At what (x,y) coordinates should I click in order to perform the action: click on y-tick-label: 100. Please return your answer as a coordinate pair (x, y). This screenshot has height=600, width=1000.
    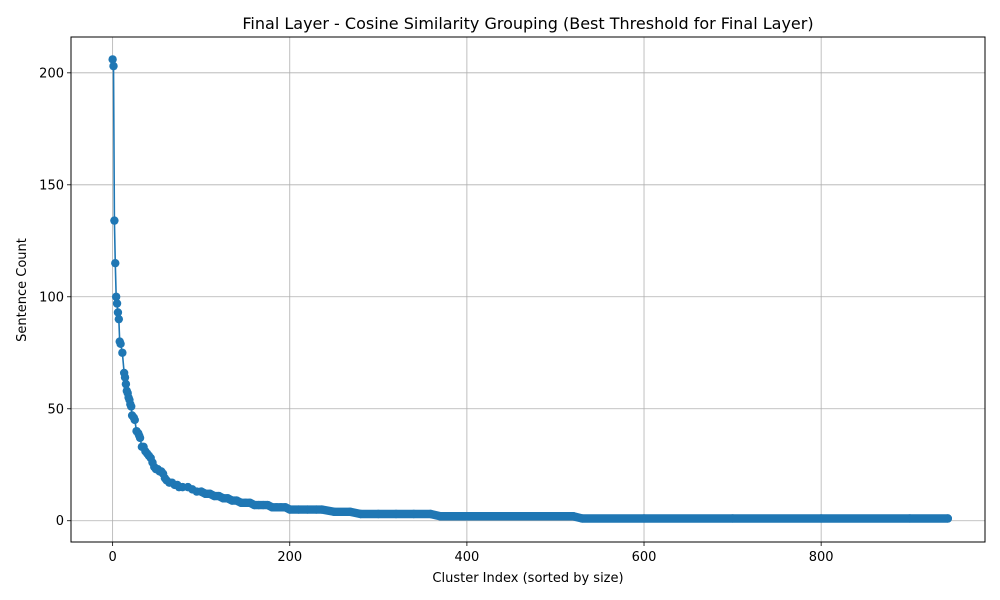
    Looking at the image, I should click on (51, 297).